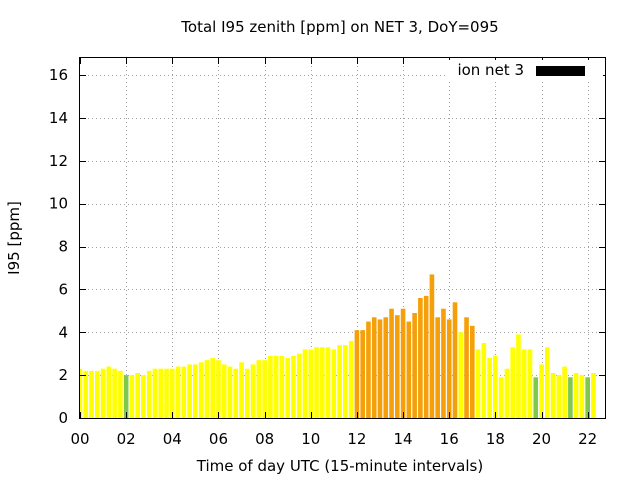  I want to click on legend: ion net 3, so click(524, 70).